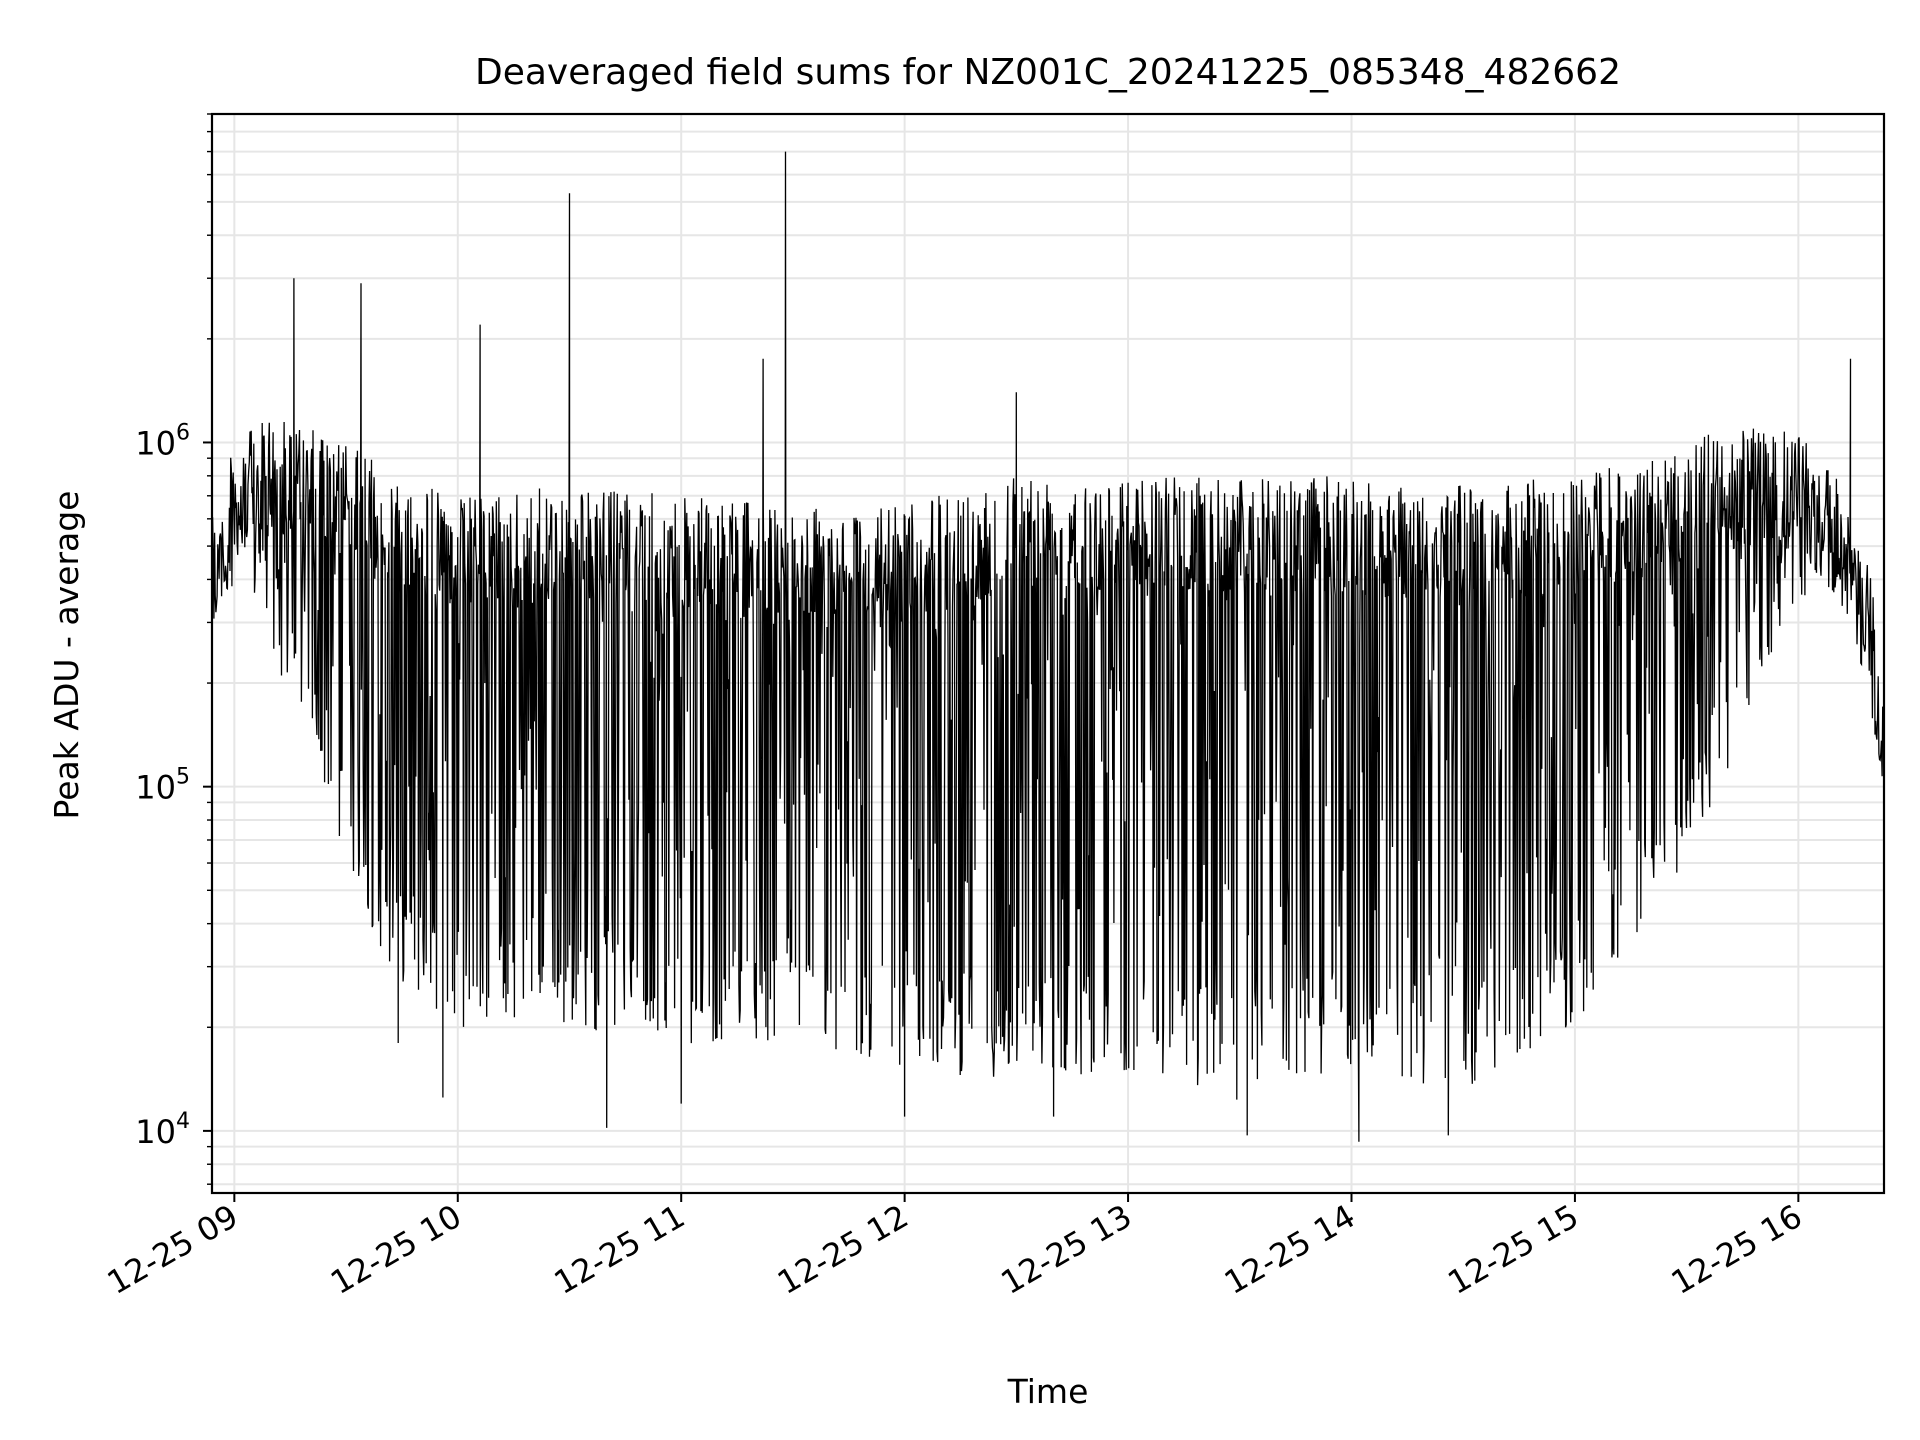 This screenshot has width=1920, height=1440. I want to click on y-axis-label: Peak ADU - average, so click(66, 655).